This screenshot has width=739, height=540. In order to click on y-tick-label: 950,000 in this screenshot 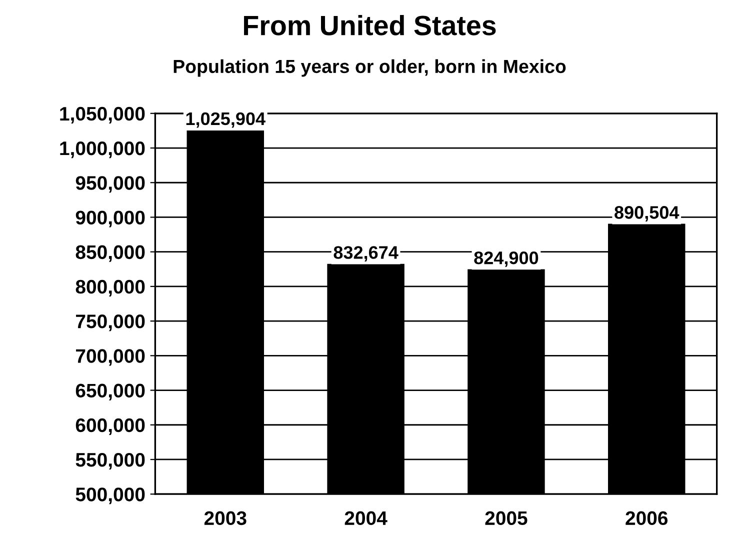, I will do `click(110, 184)`.